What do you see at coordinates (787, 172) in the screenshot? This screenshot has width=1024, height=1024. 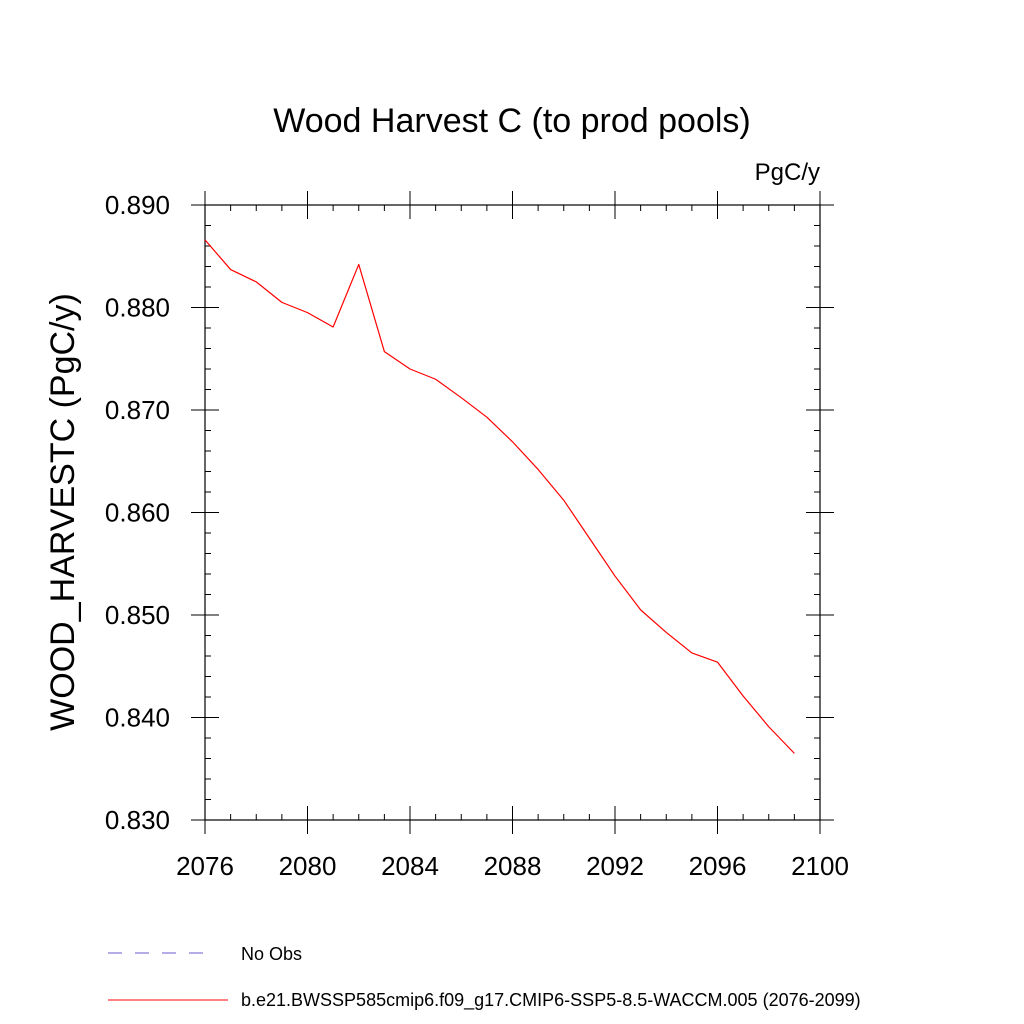 I see `units-label: PgC/y` at bounding box center [787, 172].